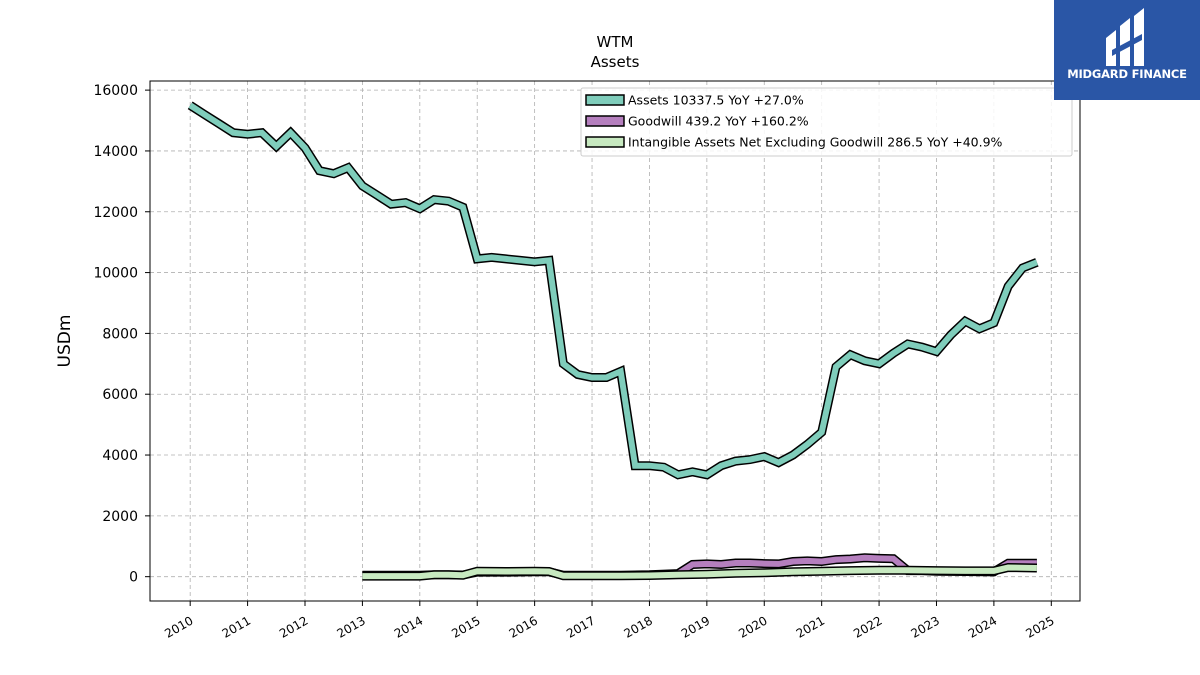 This screenshot has width=1200, height=675. What do you see at coordinates (115, 91) in the screenshot?
I see `y-tick-label: 16000` at bounding box center [115, 91].